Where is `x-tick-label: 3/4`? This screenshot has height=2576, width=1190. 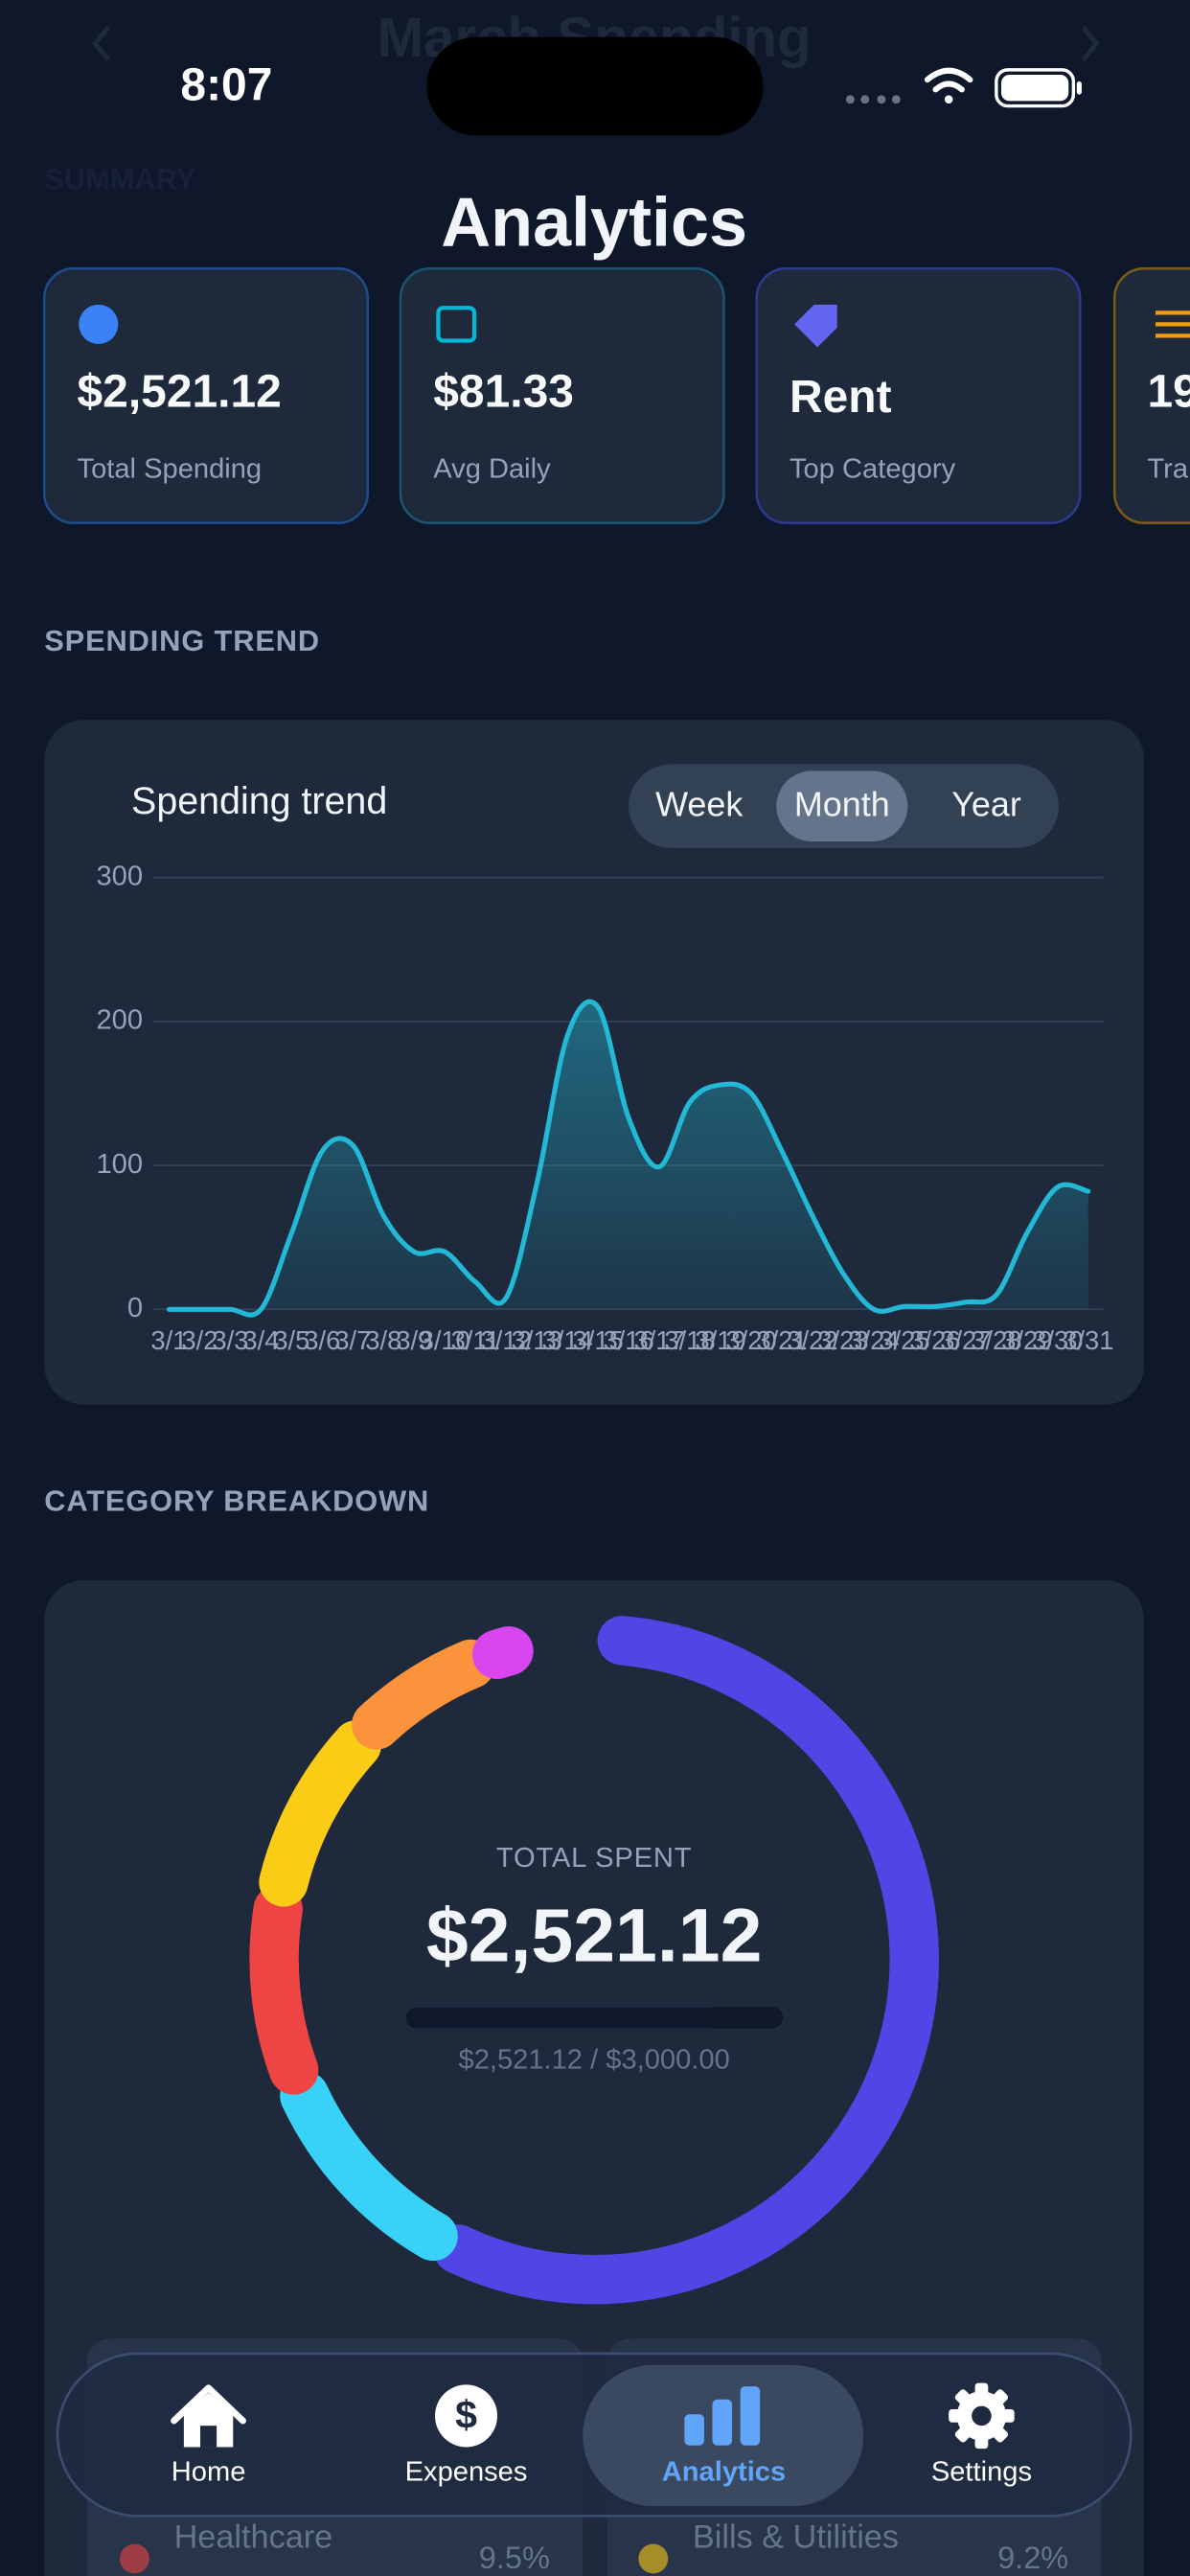
x-tick-label: 3/4 is located at coordinates (261, 1340).